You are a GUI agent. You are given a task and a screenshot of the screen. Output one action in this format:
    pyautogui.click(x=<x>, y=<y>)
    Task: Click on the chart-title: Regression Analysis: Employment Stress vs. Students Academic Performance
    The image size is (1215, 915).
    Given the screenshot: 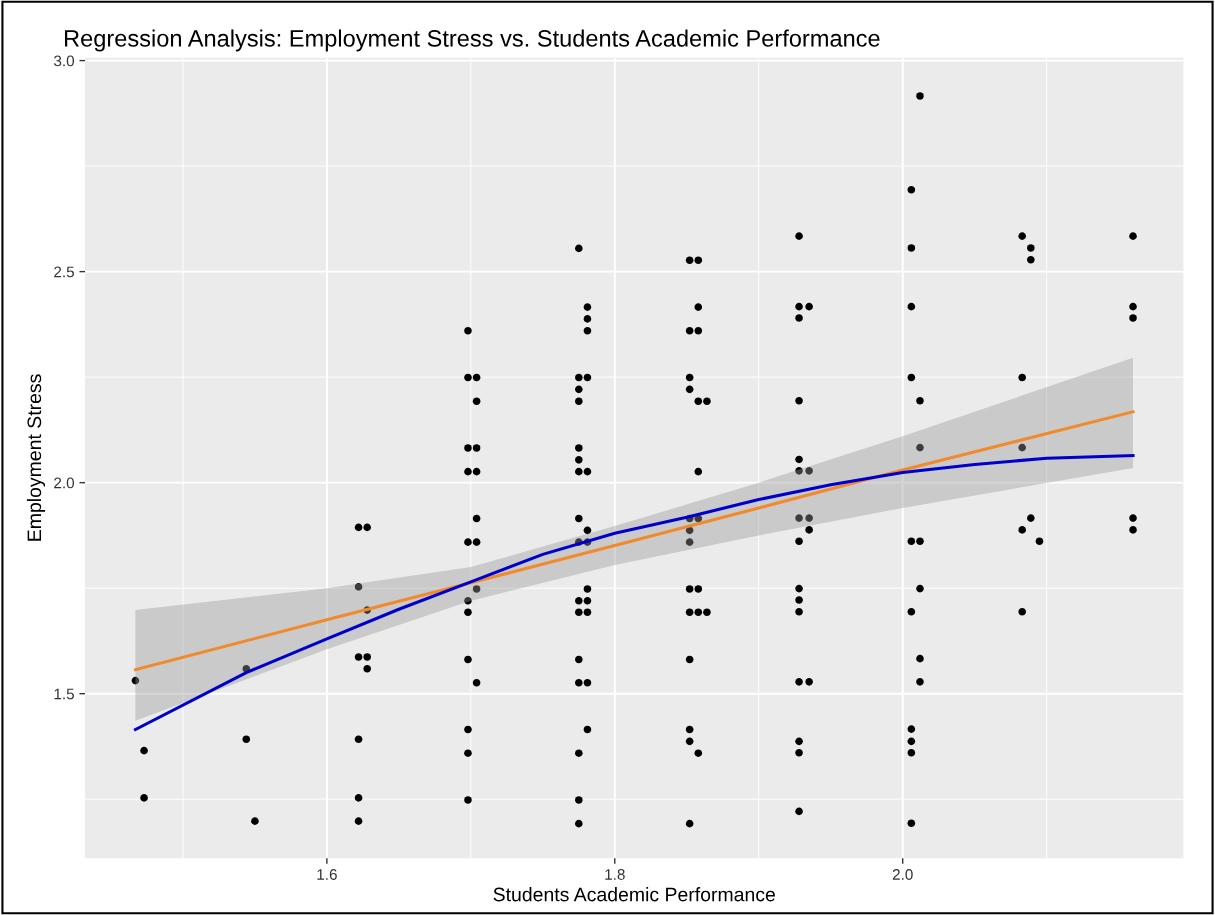 What is the action you would take?
    pyautogui.click(x=472, y=40)
    